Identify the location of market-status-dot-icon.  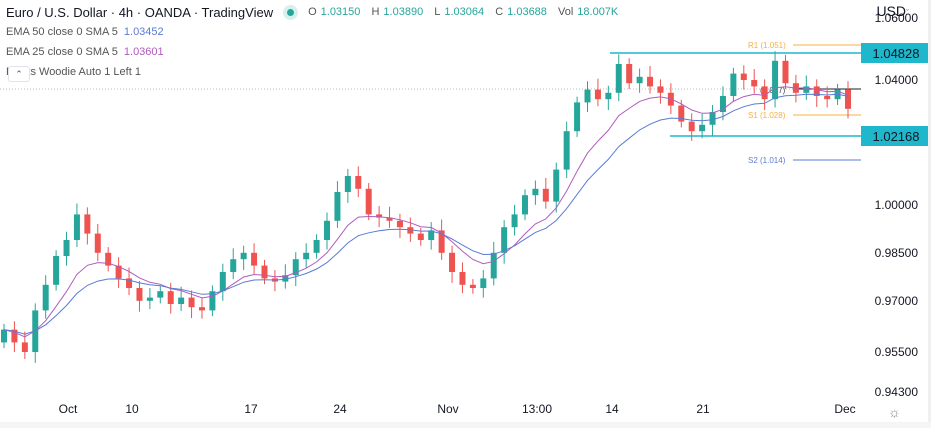
(291, 12).